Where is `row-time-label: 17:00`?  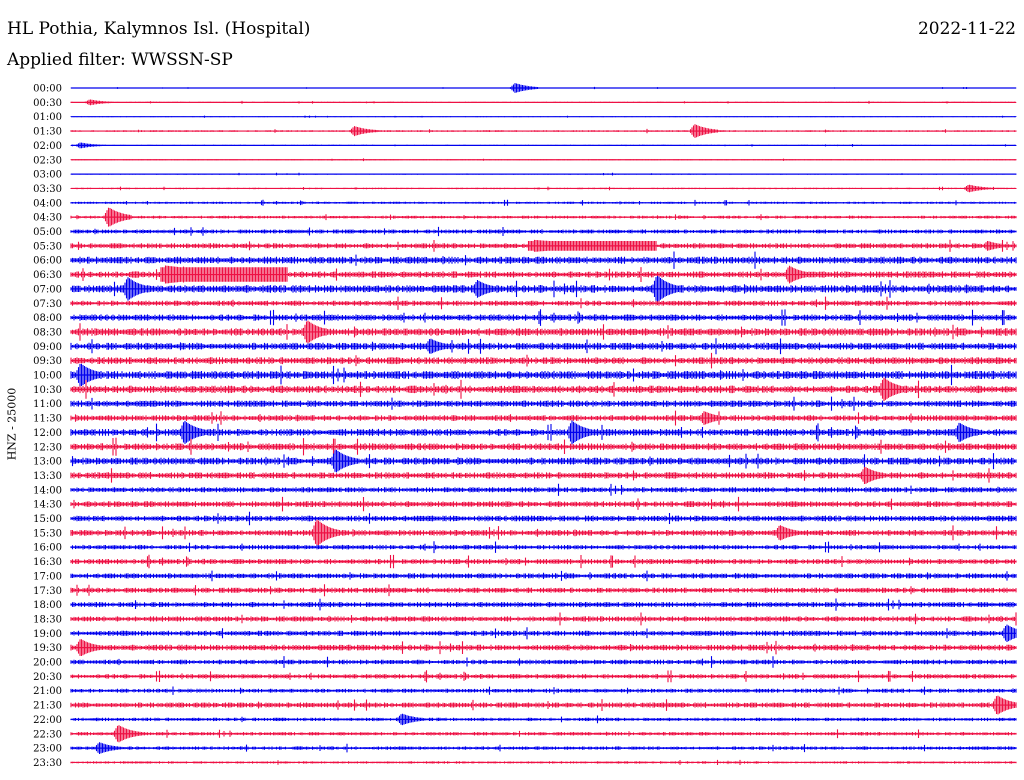
row-time-label: 17:00 is located at coordinates (47, 576).